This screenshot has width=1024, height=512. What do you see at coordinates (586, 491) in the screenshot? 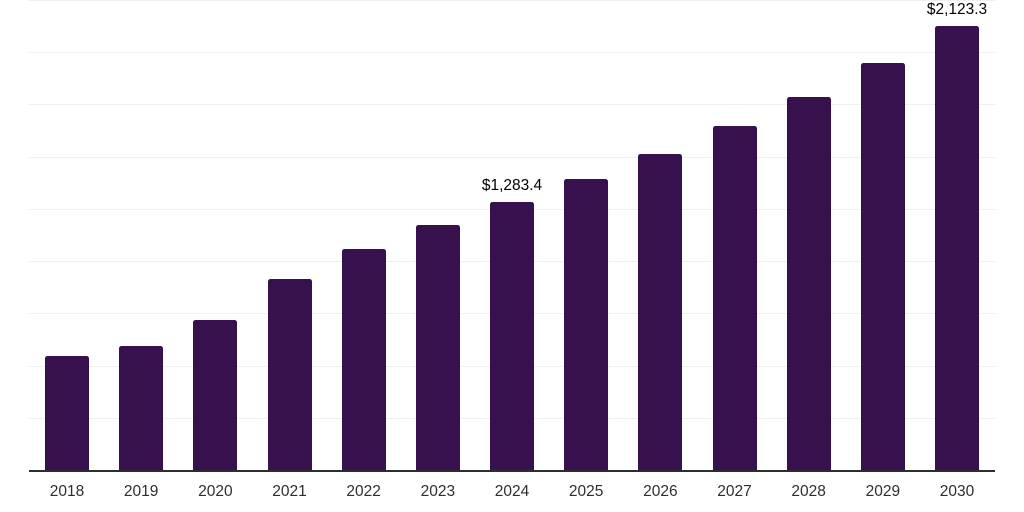
I see `x-tick-2025: 2025` at bounding box center [586, 491].